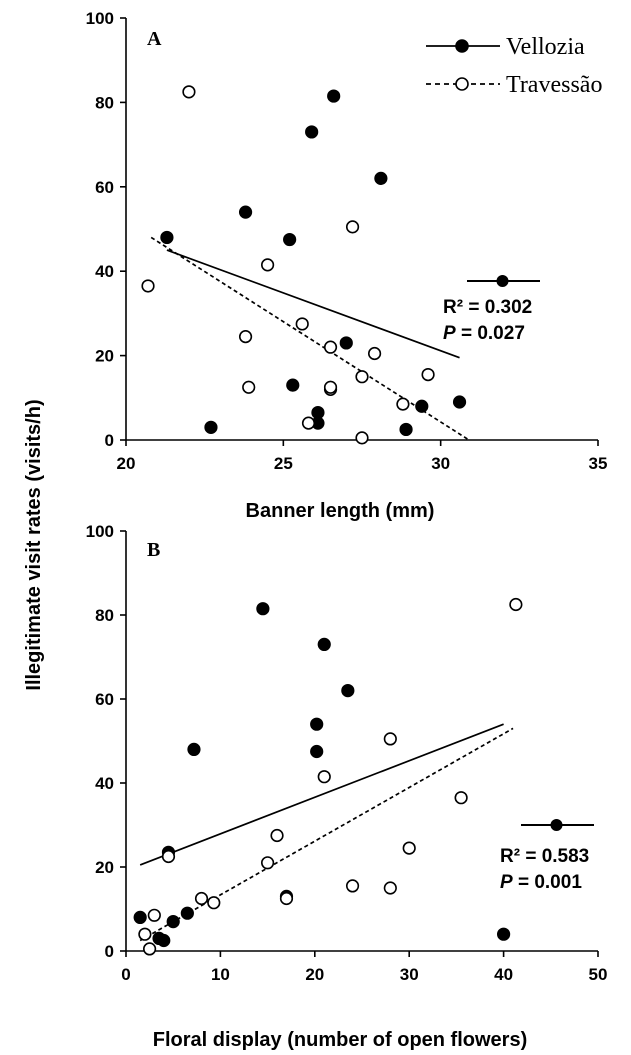  What do you see at coordinates (340, 511) in the screenshot?
I see `x-axis-label: Banner length (mm)` at bounding box center [340, 511].